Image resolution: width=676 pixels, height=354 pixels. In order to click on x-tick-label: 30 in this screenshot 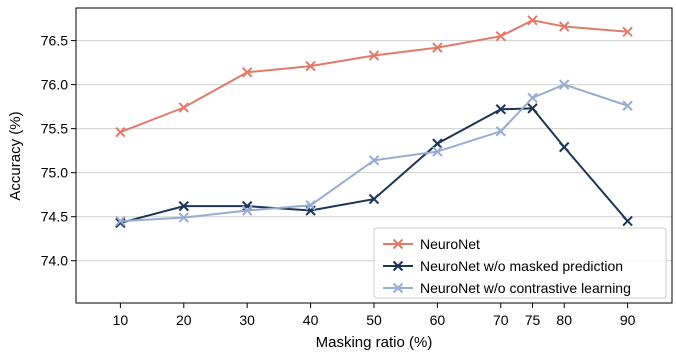, I will do `click(247, 320)`.